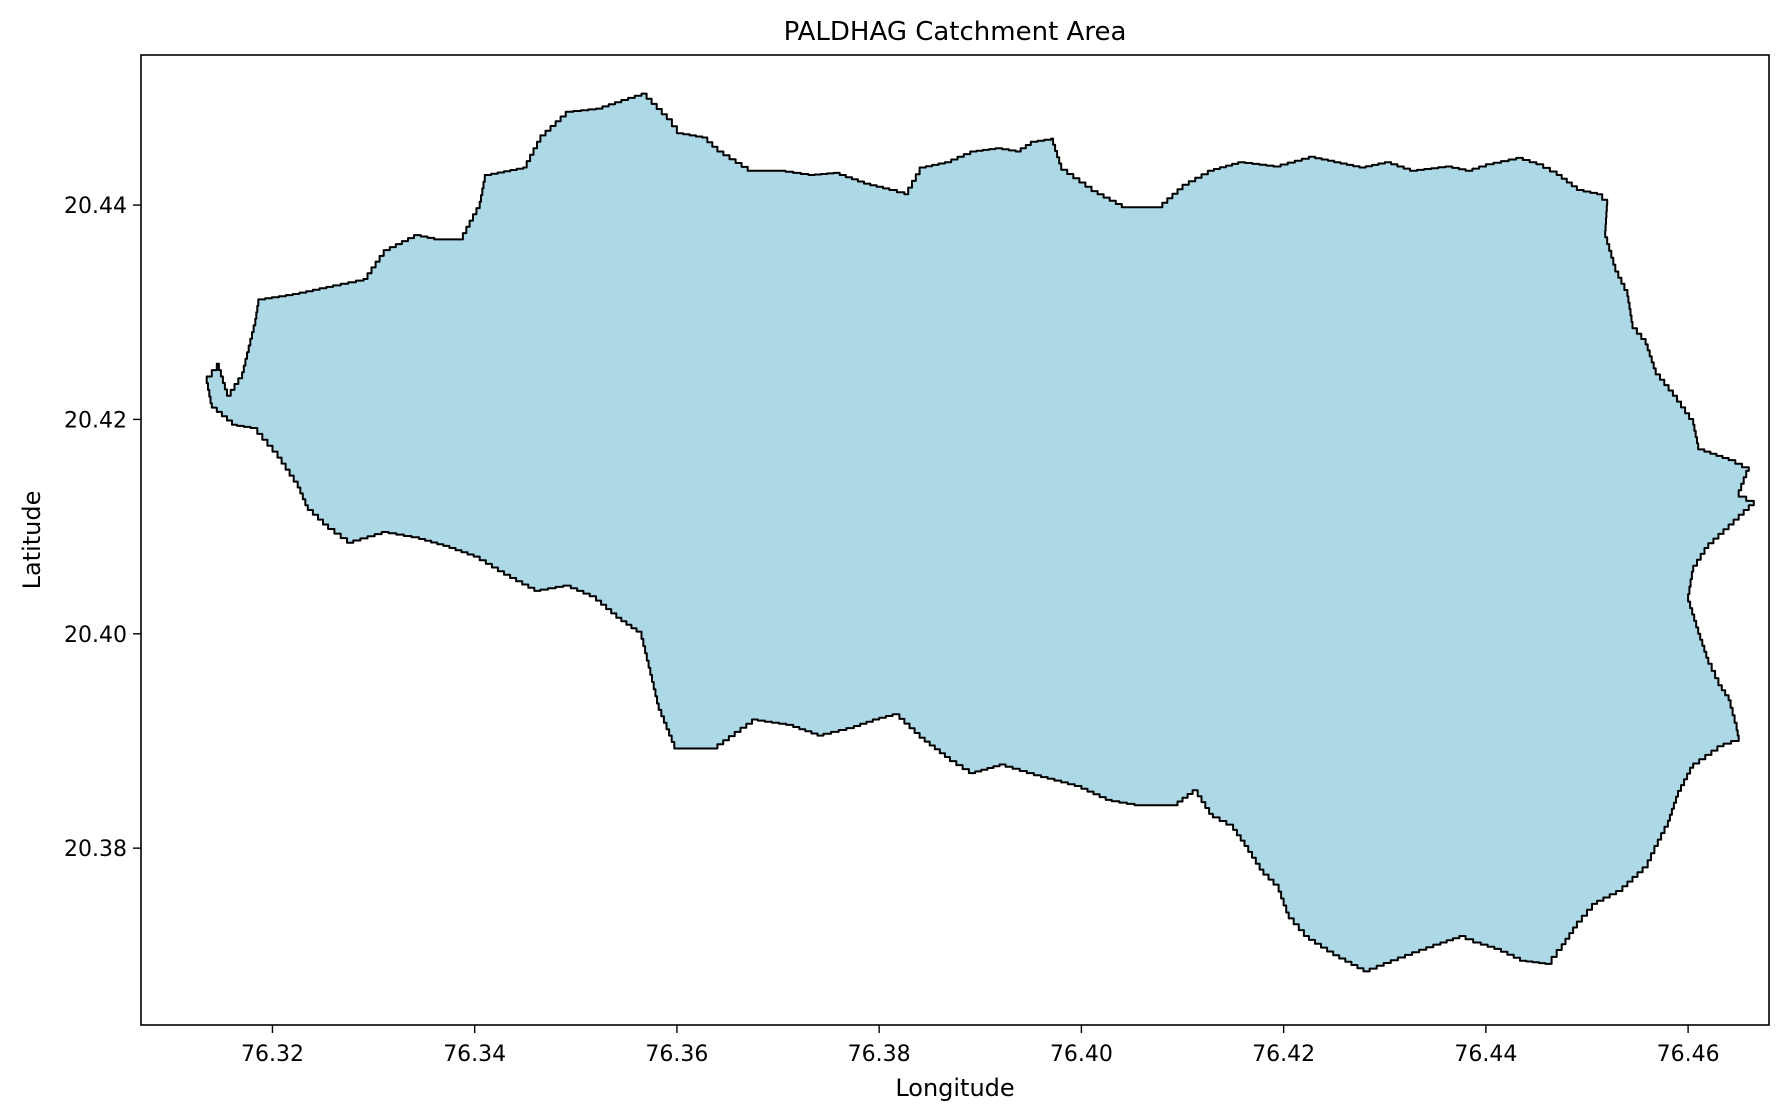 The height and width of the screenshot is (1114, 1781). I want to click on y-tick-label: 20.44, so click(95, 206).